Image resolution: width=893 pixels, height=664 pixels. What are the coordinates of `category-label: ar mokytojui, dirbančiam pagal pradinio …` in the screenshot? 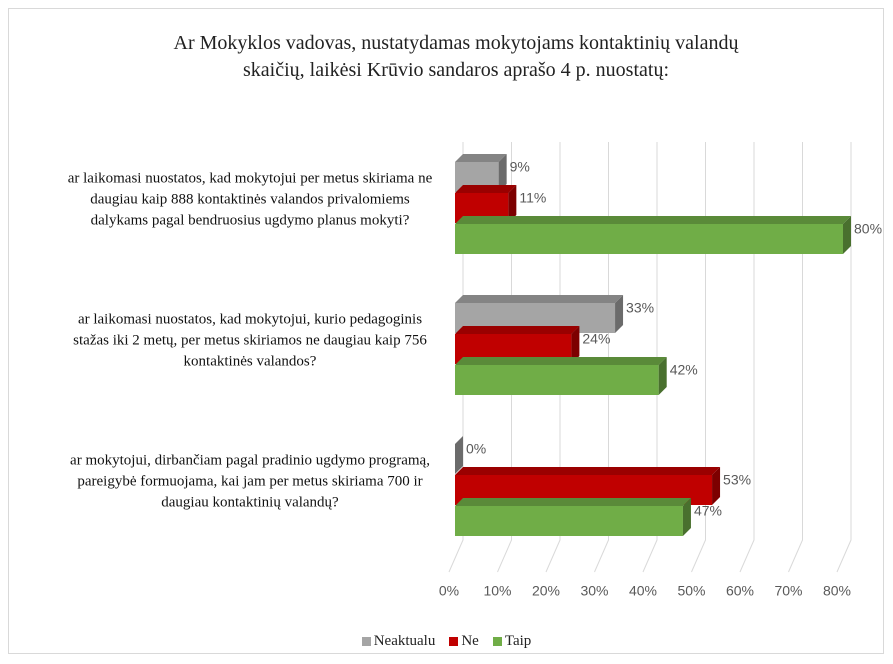 It's located at (250, 481).